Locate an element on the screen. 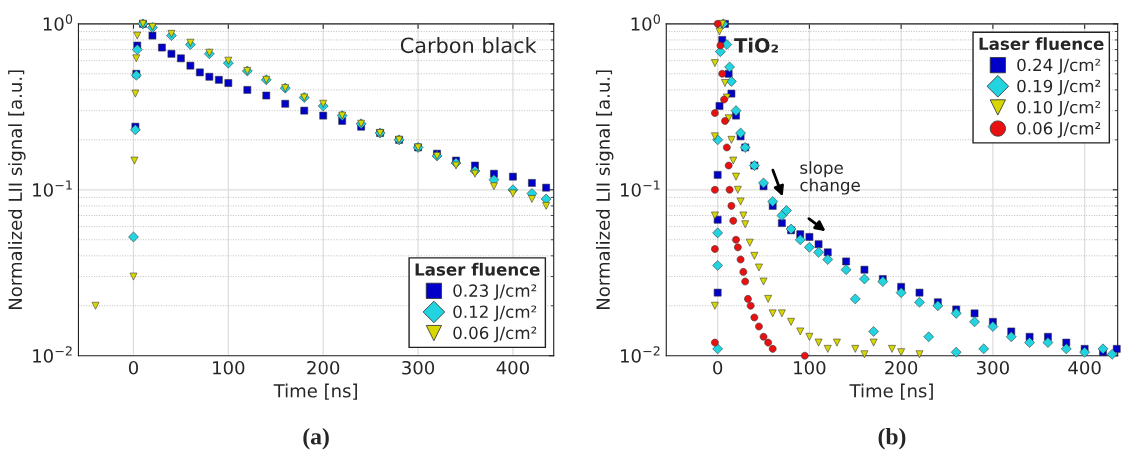  text: (b) is located at coordinates (892, 438).